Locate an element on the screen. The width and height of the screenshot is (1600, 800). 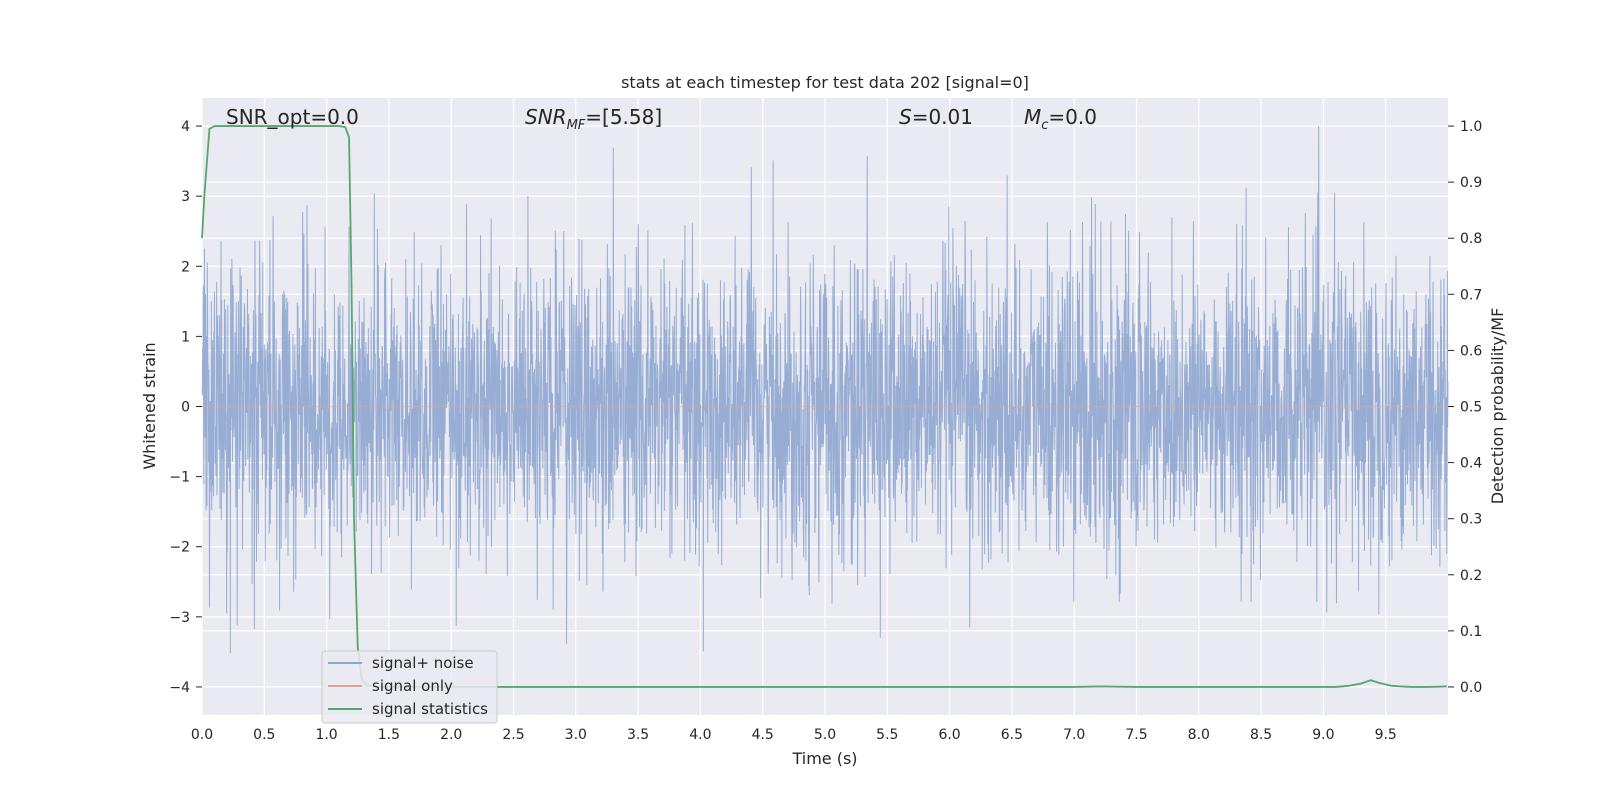
y-axis-right-ticks: 0.0 0.1 0.2 0.3 0.4 0.5 0.6 0.7 0.8 0.9 1.0 is located at coordinates (1465, 407).